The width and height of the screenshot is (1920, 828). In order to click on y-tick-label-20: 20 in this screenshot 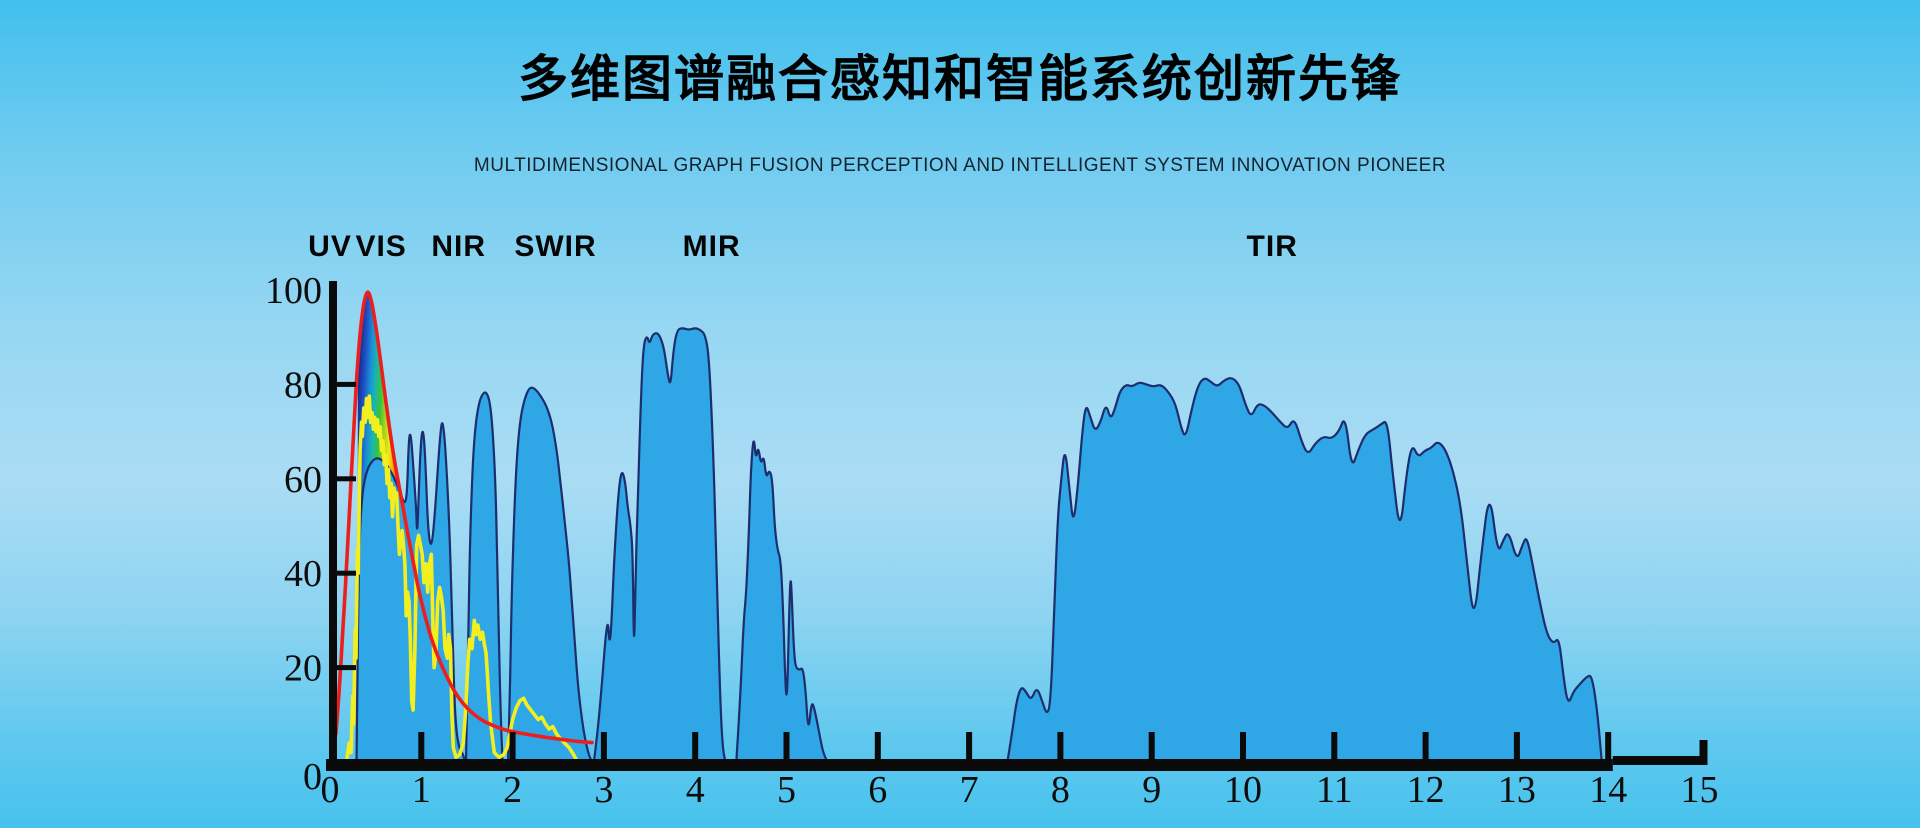, I will do `click(303, 669)`.